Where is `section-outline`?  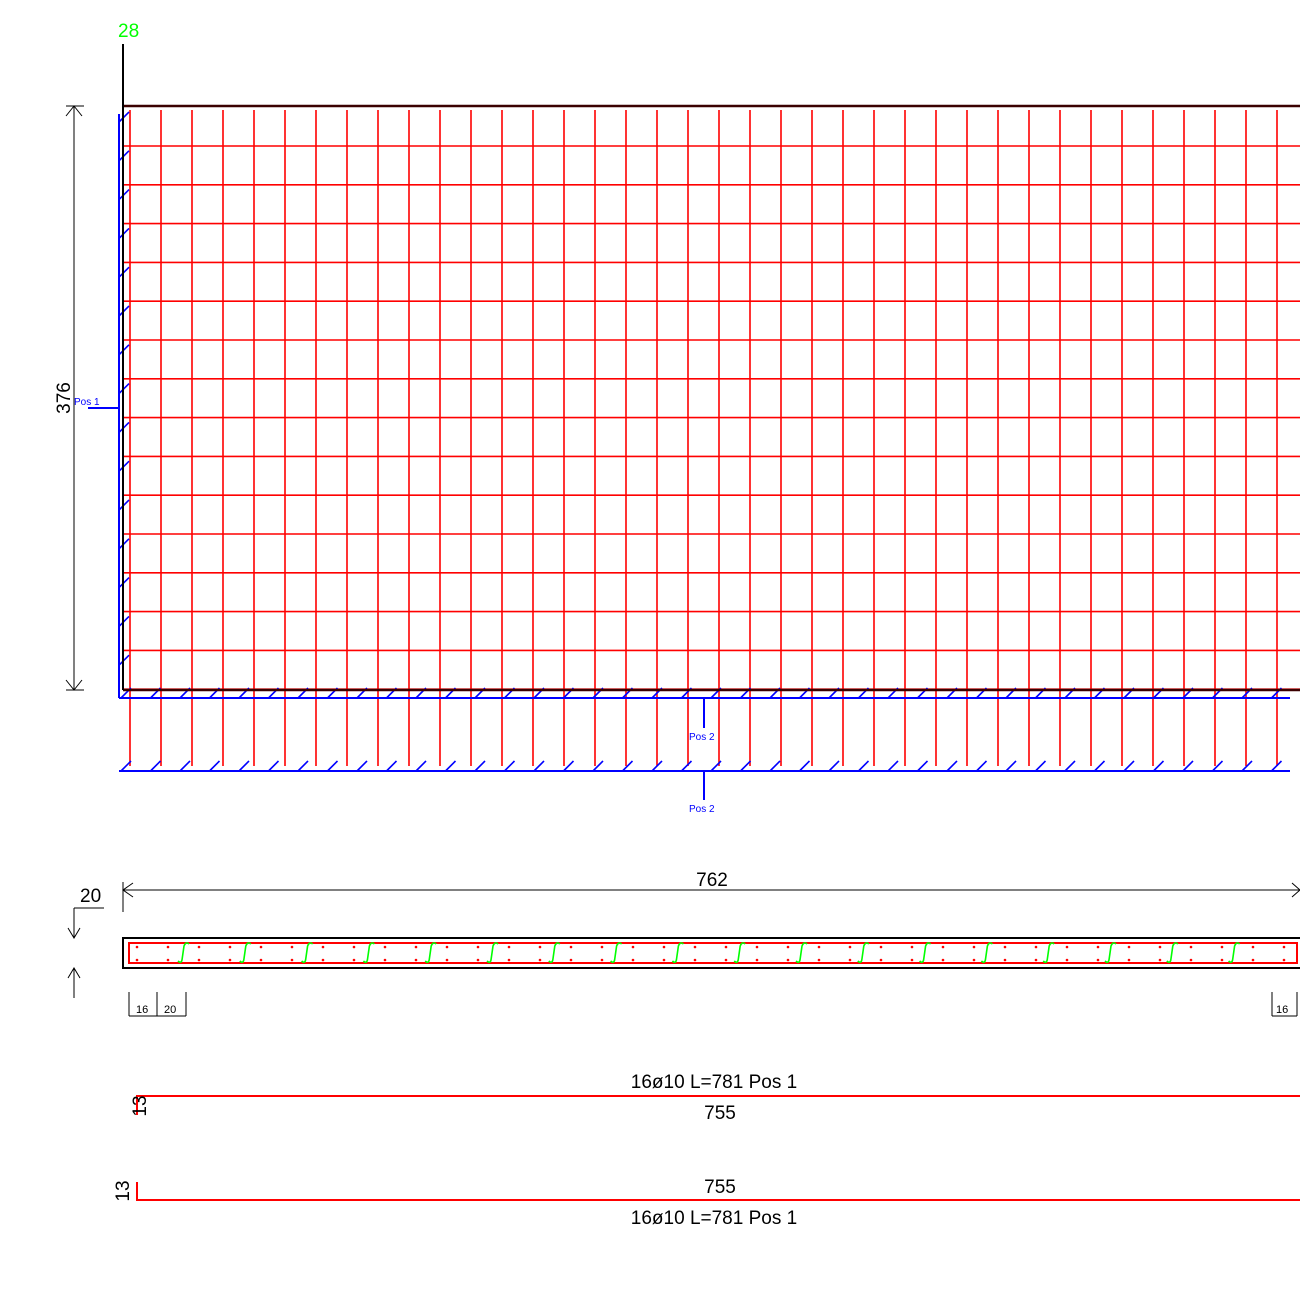 section-outline is located at coordinates (711, 953).